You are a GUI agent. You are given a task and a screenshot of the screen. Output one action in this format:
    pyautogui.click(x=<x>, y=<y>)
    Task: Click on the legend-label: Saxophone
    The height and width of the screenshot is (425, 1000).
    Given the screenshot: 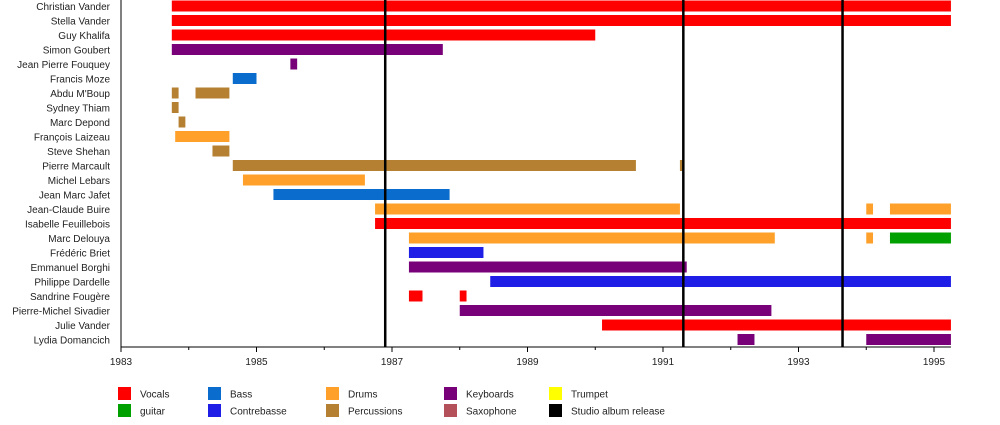 What is the action you would take?
    pyautogui.click(x=491, y=412)
    